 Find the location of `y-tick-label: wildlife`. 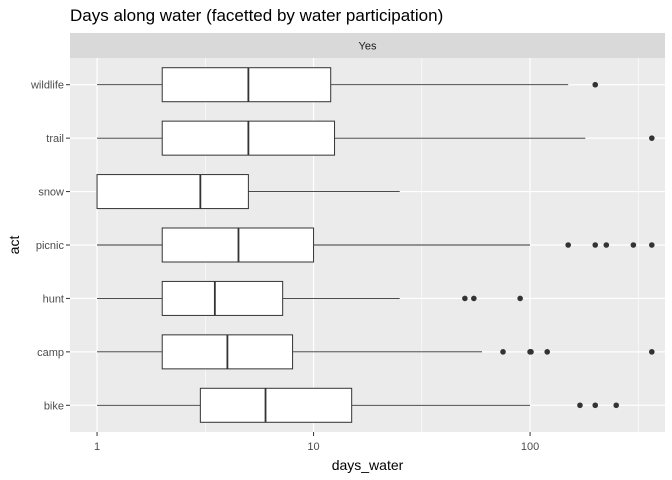

y-tick-label: wildlife is located at coordinates (47, 86).